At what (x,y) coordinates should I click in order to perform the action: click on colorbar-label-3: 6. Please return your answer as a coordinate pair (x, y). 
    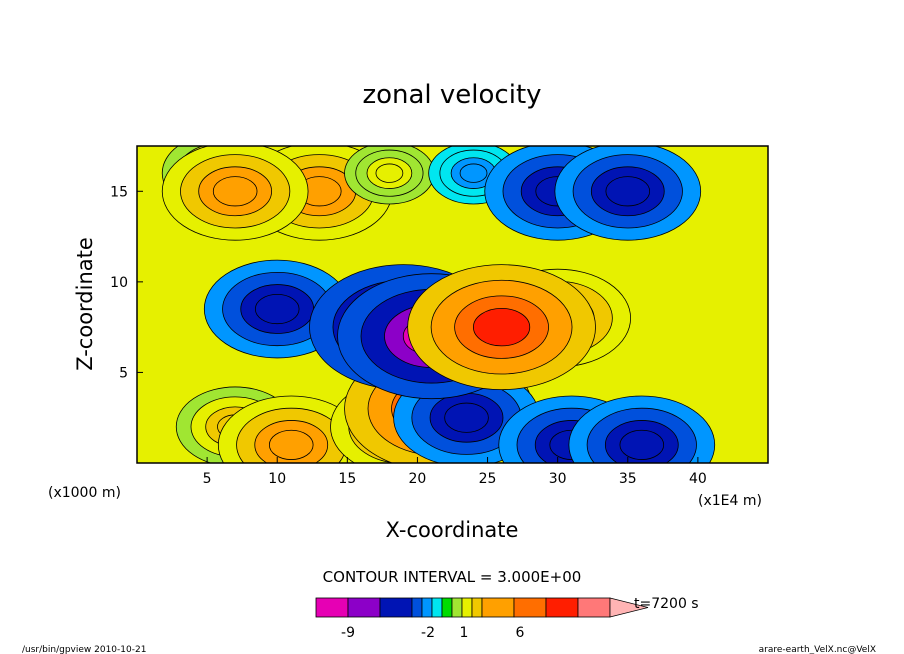
    Looking at the image, I should click on (520, 633).